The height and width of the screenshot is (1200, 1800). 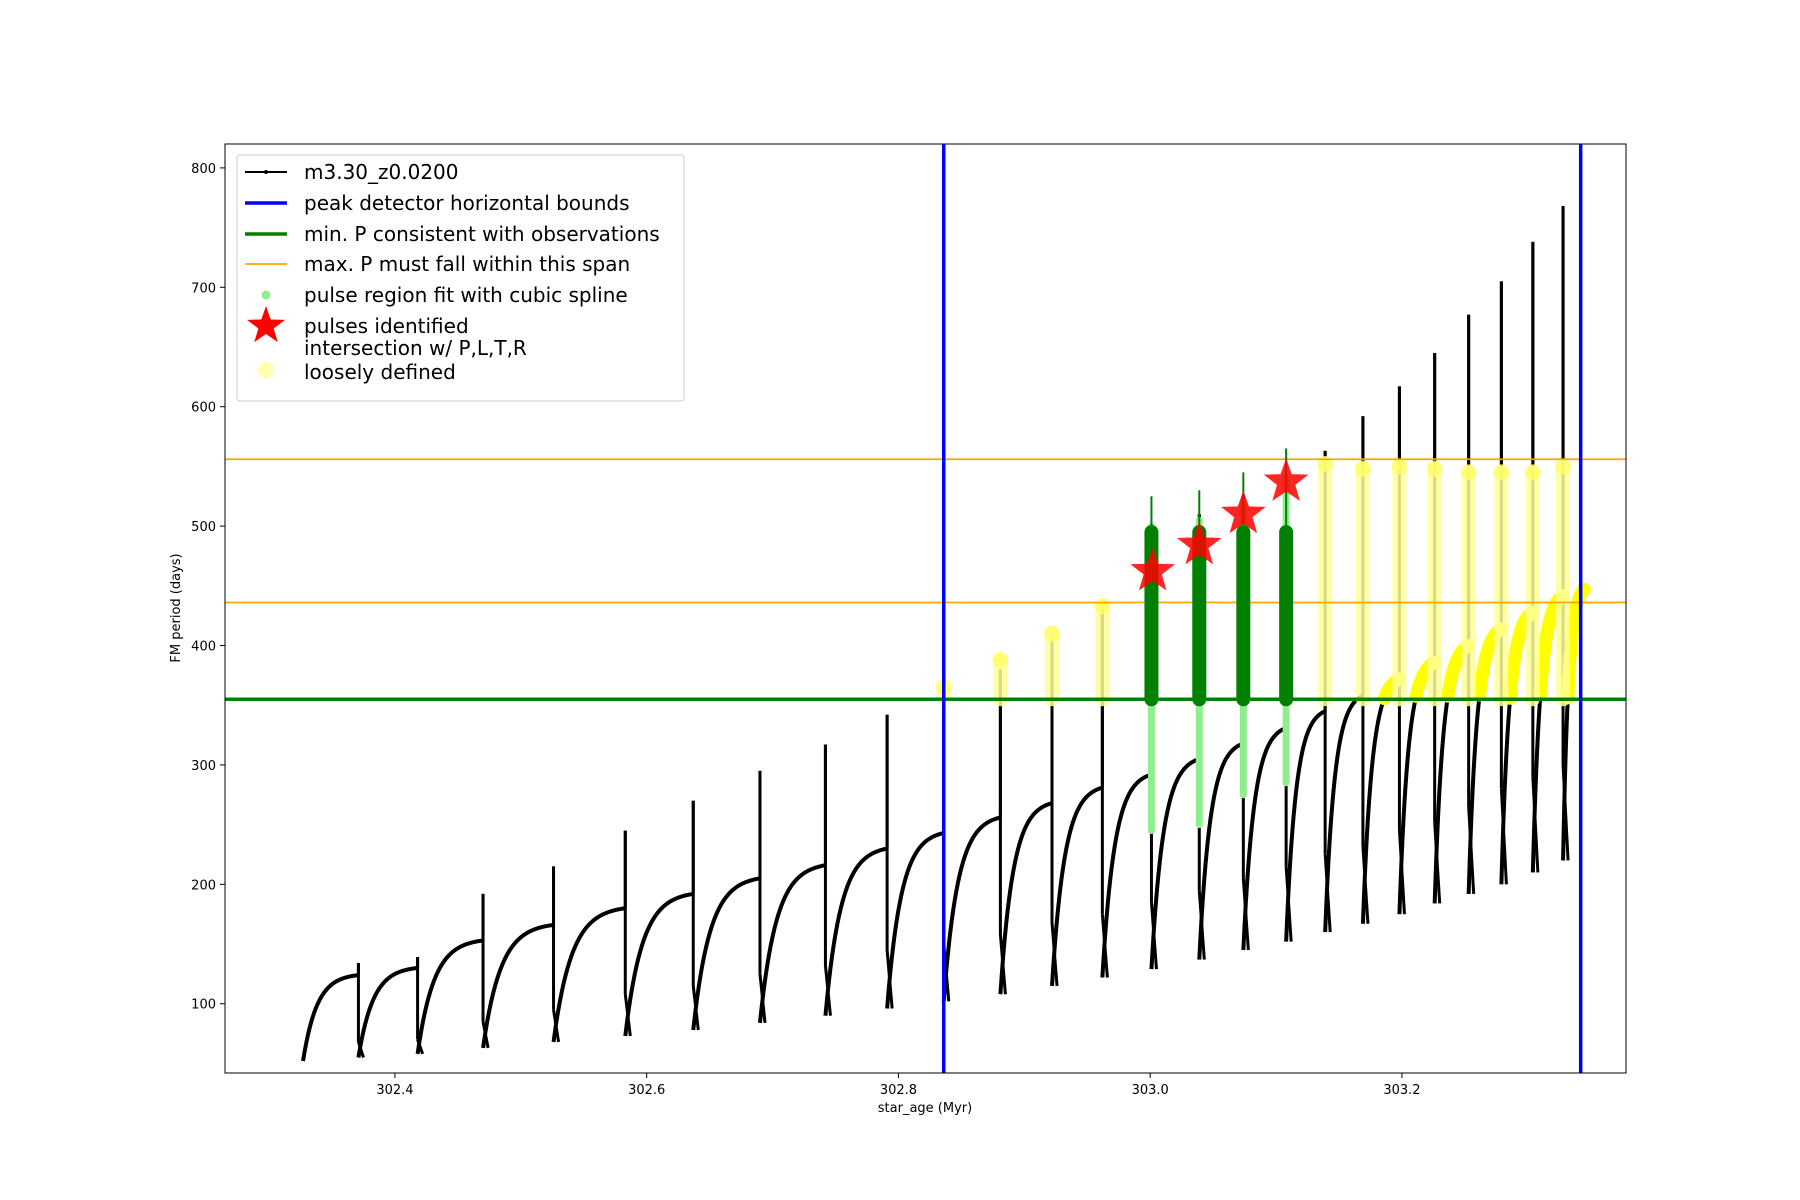 I want to click on legend-box, so click(x=460, y=278).